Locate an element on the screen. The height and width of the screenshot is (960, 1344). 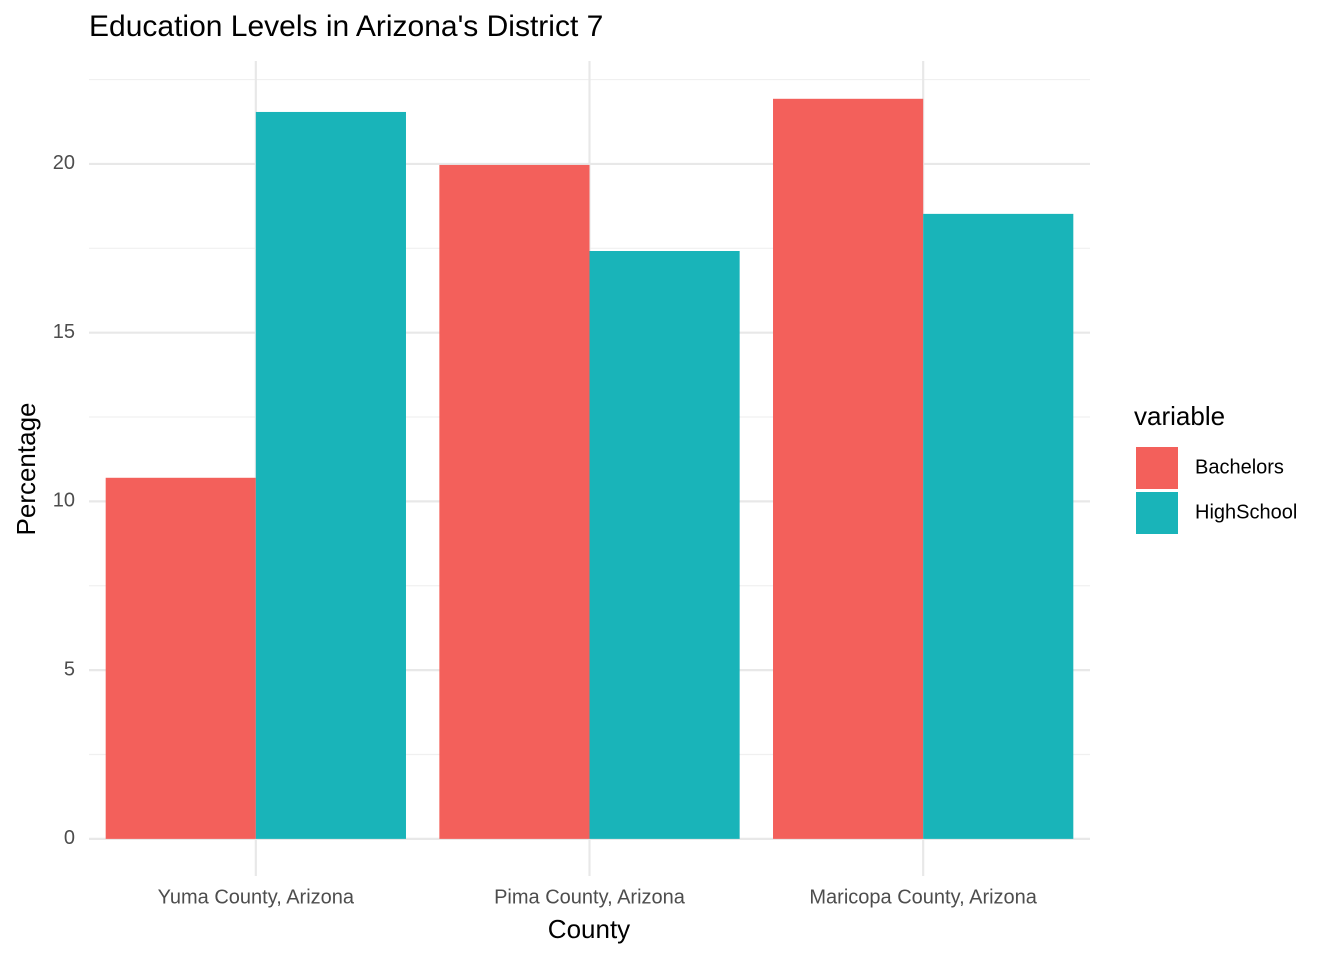
y-tick-label: 0 is located at coordinates (69, 838).